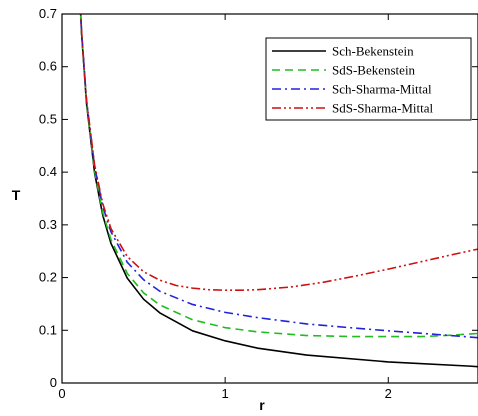 The height and width of the screenshot is (416, 478). Describe the element at coordinates (16, 195) in the screenshot. I see `y-axis-label: T` at that location.